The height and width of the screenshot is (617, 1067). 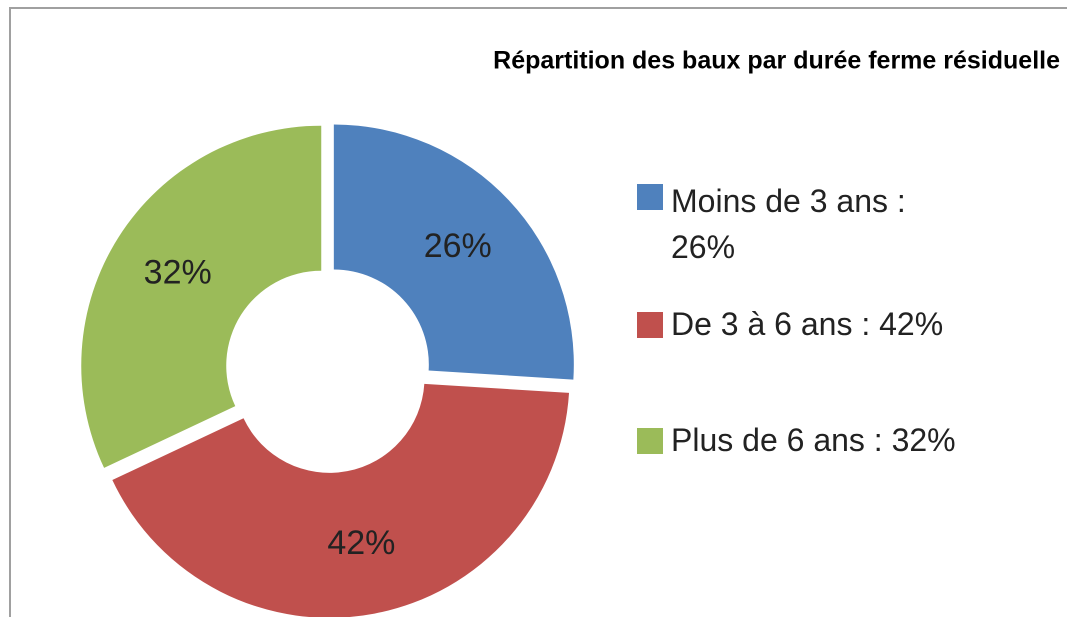 What do you see at coordinates (807, 324) in the screenshot?
I see `legend-label: De 3 à 6 ans : 42%` at bounding box center [807, 324].